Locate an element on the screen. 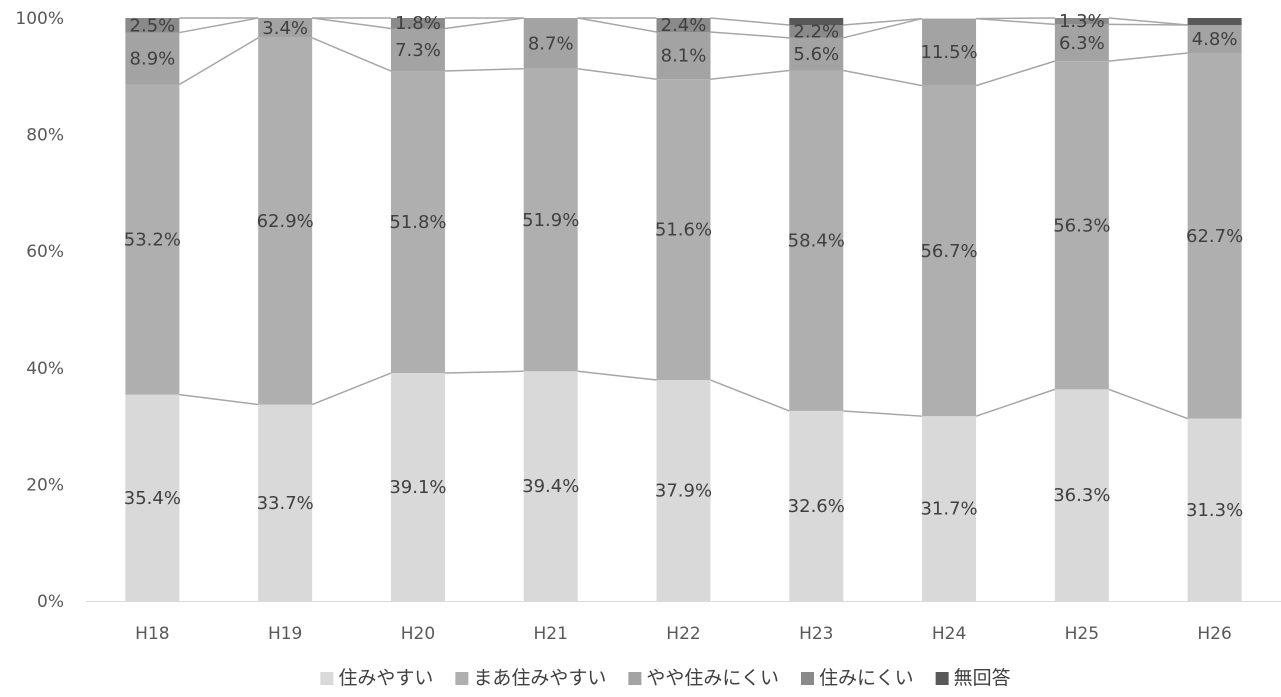 The image size is (1281, 697). data-label: 31.7% is located at coordinates (948, 509).